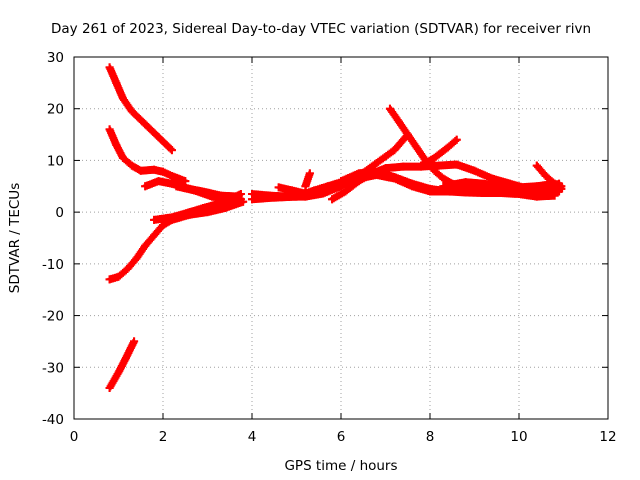  Describe the element at coordinates (607, 437) in the screenshot. I see `x-tick-label: 12` at that location.